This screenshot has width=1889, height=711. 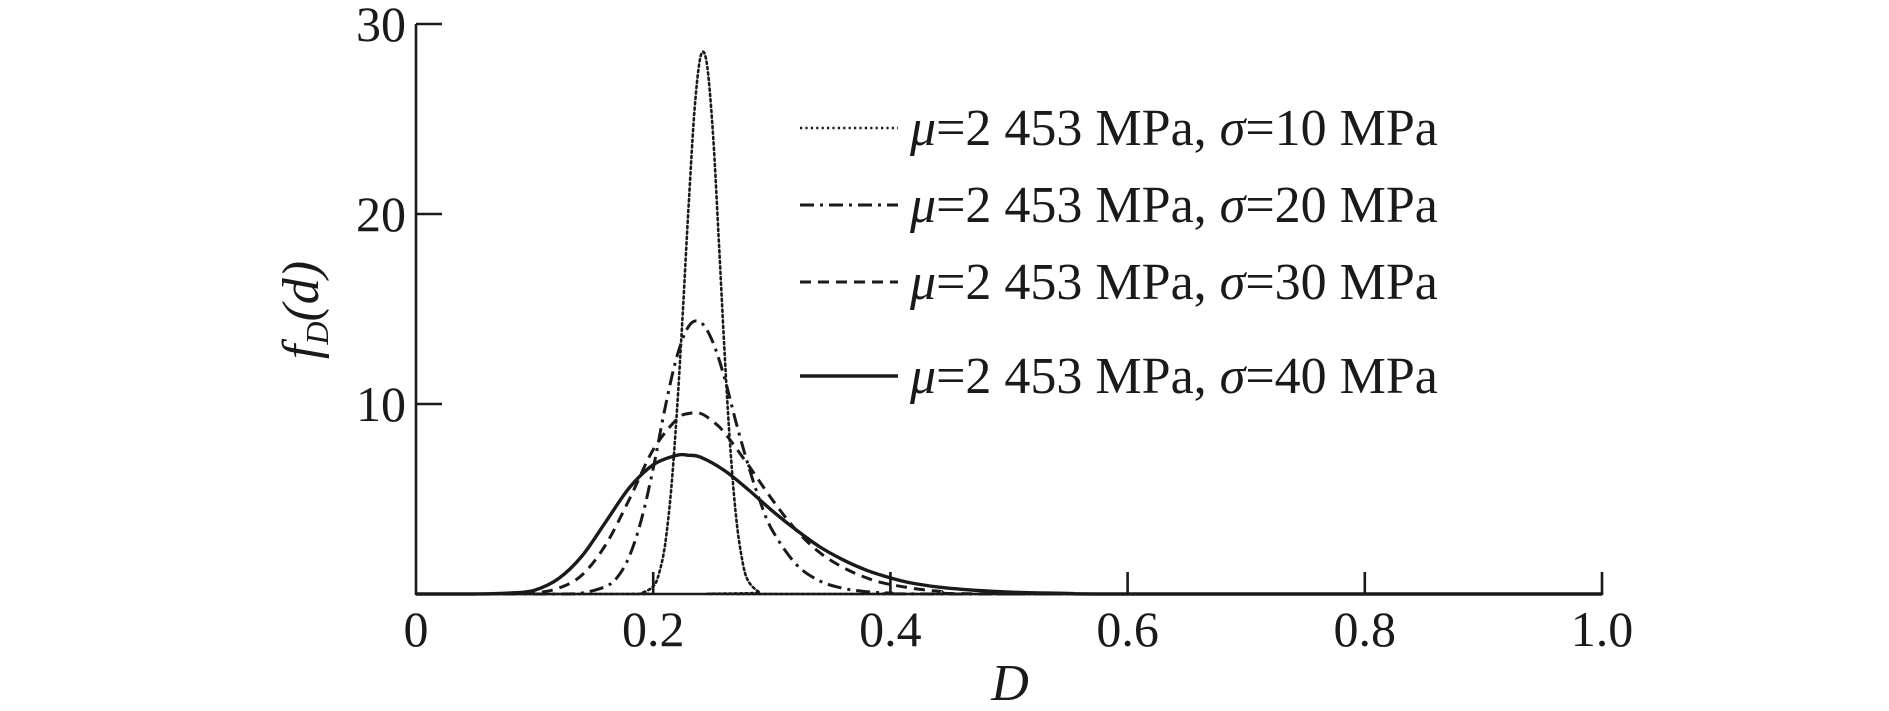 What do you see at coordinates (317, 334) in the screenshot?
I see `y-axis-label-sub: D` at bounding box center [317, 334].